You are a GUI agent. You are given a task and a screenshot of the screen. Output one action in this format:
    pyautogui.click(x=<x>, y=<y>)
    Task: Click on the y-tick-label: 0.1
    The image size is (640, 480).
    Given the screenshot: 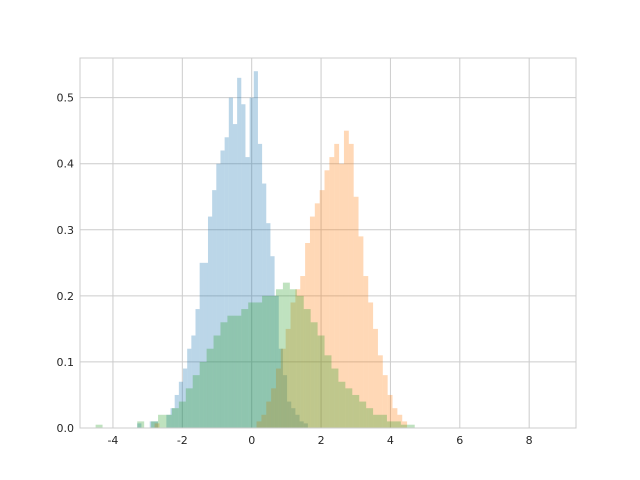 What is the action you would take?
    pyautogui.click(x=66, y=362)
    